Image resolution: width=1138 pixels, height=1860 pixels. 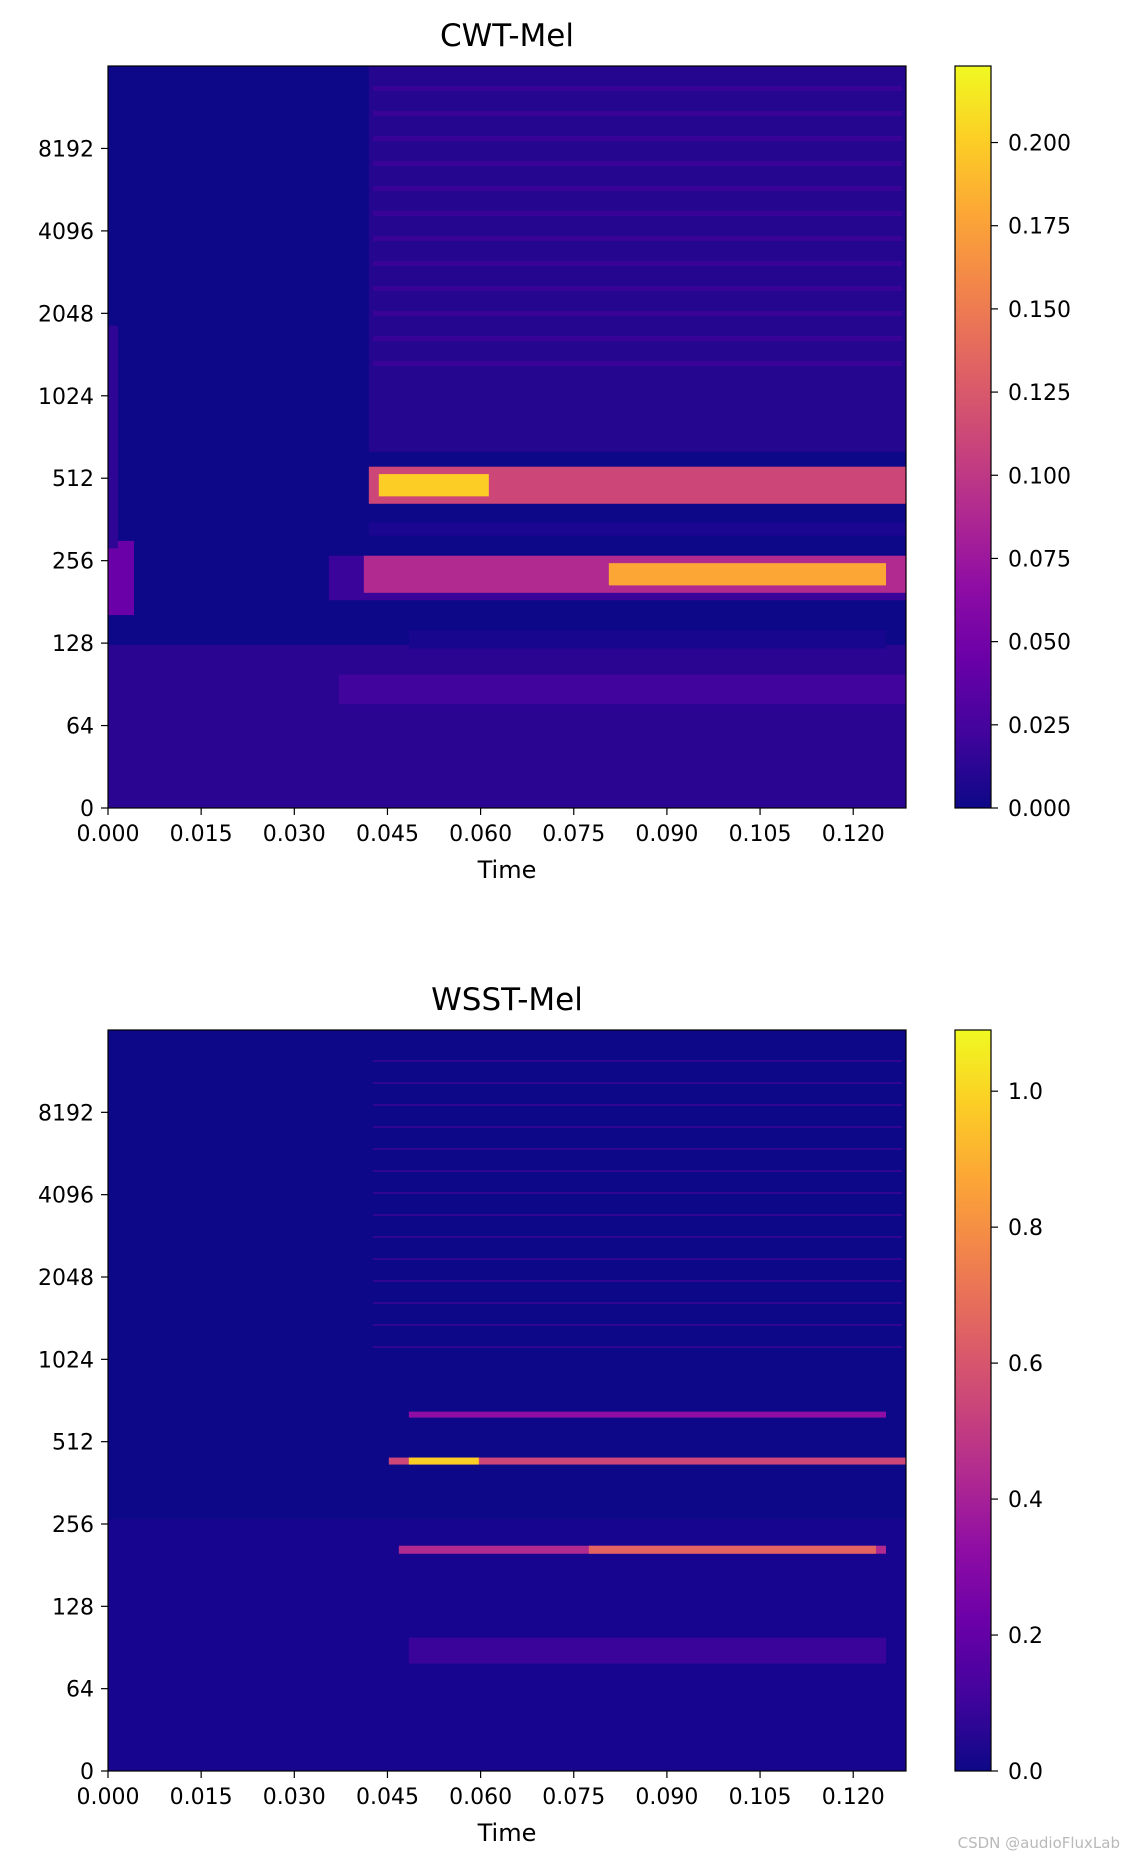 I want to click on colorbar-tick-label: 0.125, so click(x=1039, y=393).